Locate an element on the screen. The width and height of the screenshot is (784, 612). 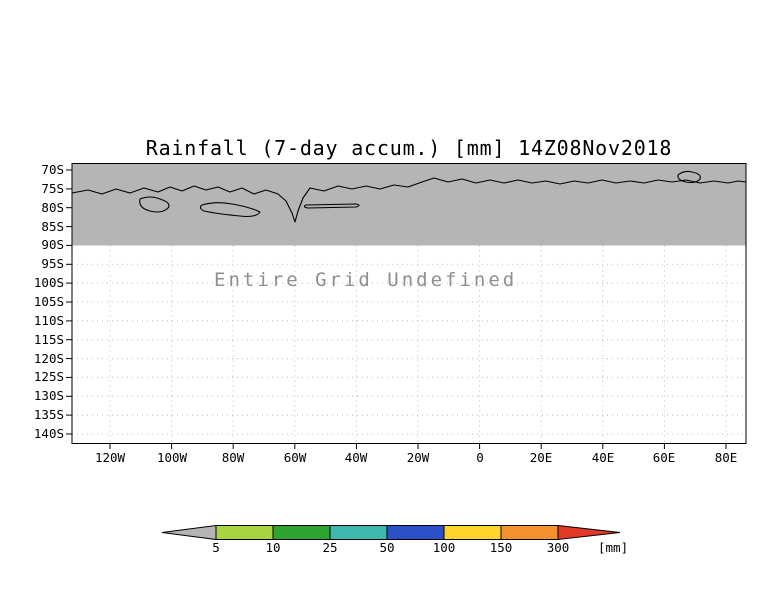
colorbar-label: 150 is located at coordinates (501, 547).